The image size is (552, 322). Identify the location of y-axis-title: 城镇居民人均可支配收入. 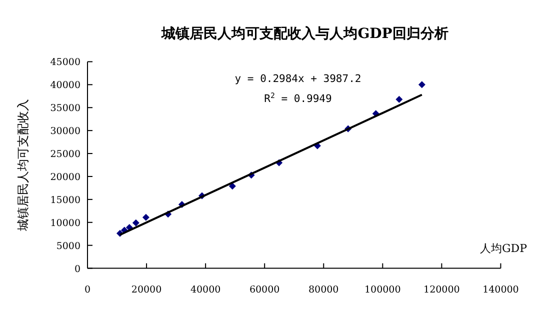
(23, 165).